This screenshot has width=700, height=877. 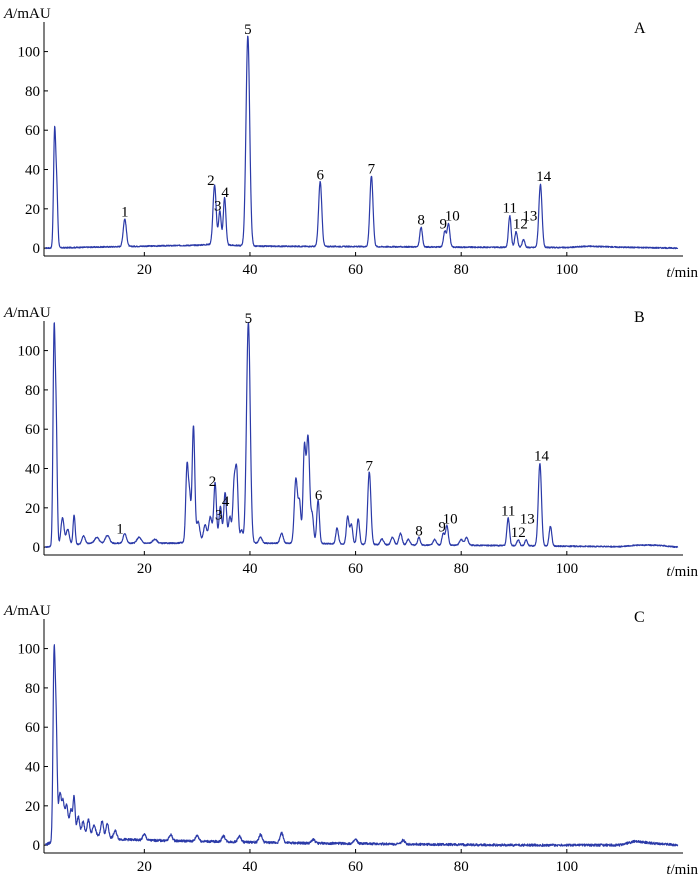 I want to click on panel-letter: C, so click(x=639, y=617).